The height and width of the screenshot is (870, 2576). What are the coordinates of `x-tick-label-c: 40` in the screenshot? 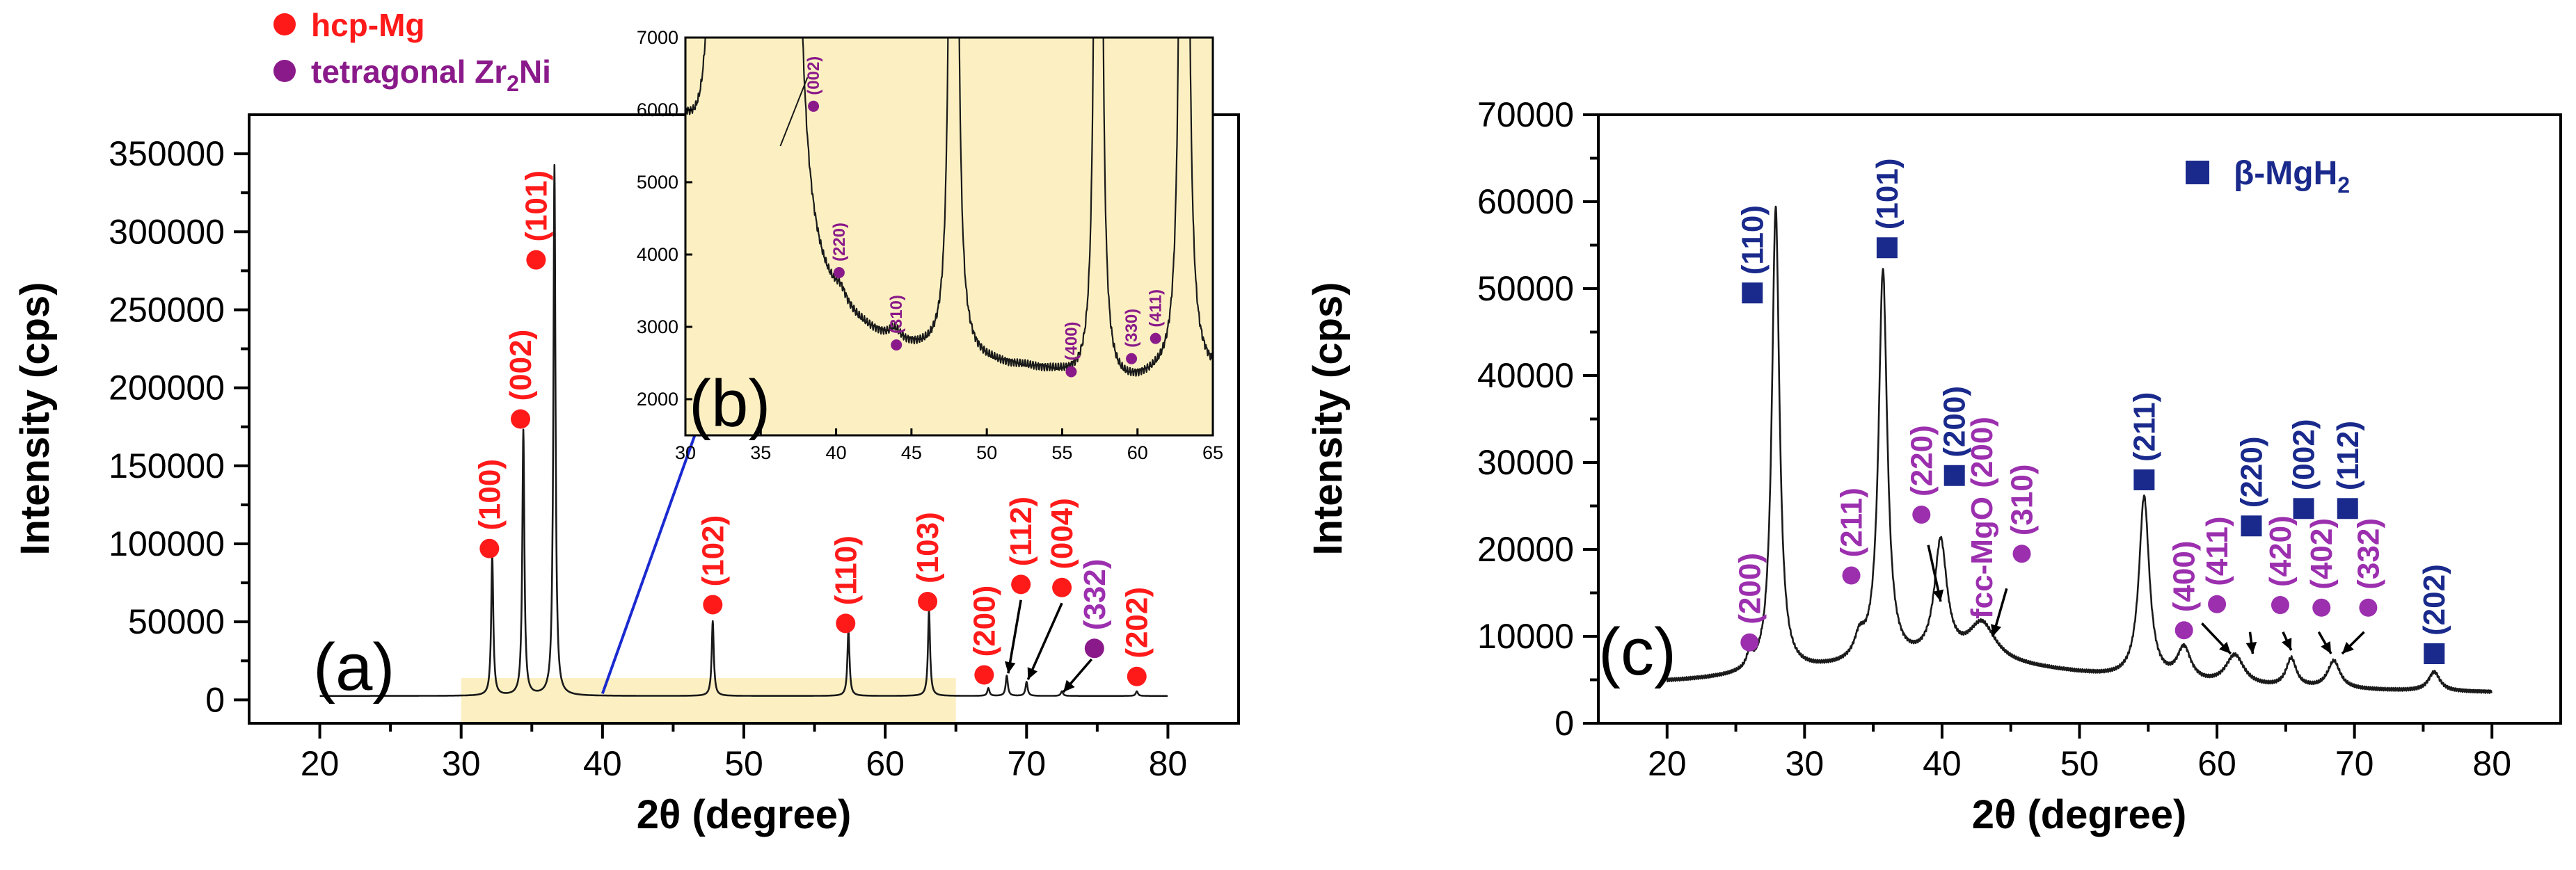 It's located at (1942, 763).